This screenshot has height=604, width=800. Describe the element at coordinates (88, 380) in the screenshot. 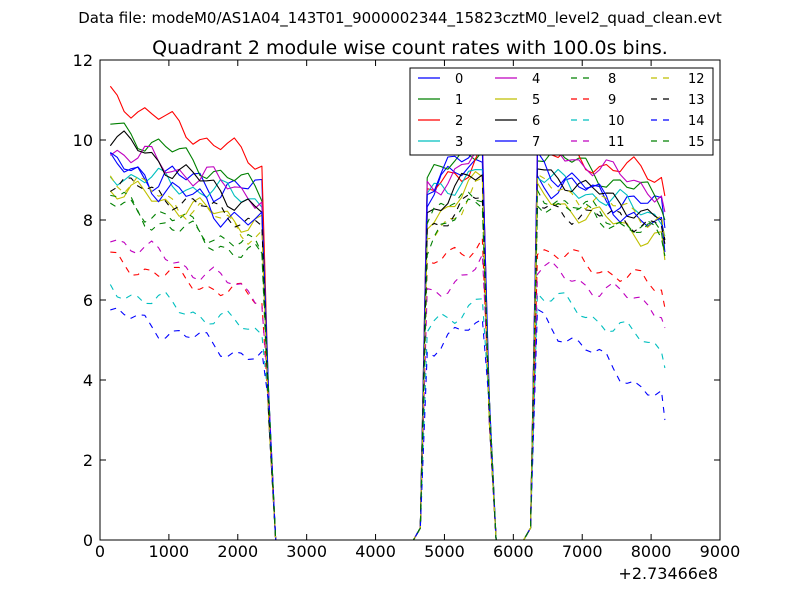

I see `y-tick-label: 4` at that location.